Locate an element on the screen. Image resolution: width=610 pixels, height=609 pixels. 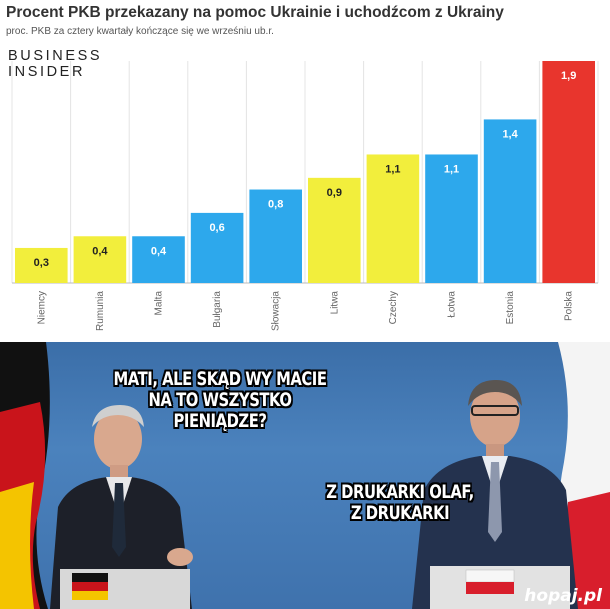
bar-value-label: 0,8 is located at coordinates (275, 205).